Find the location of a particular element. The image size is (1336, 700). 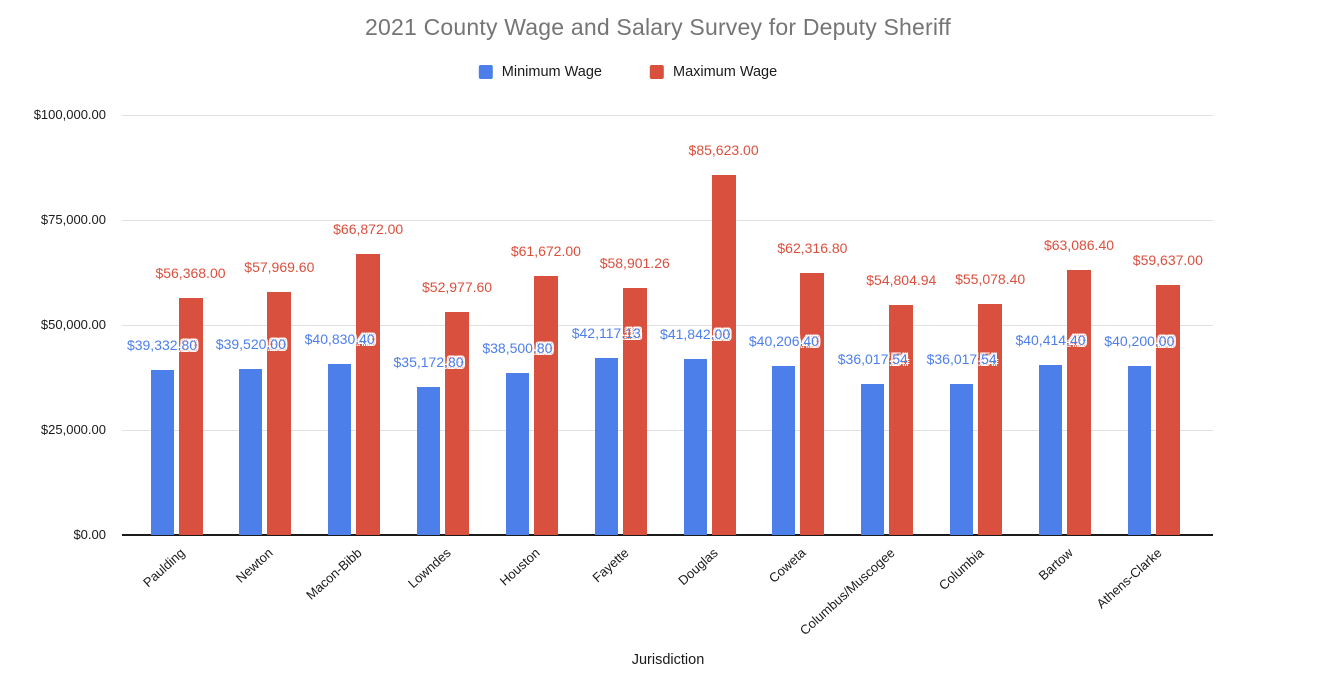

bar-minimum-wage-macon-bibb is located at coordinates (340, 449).